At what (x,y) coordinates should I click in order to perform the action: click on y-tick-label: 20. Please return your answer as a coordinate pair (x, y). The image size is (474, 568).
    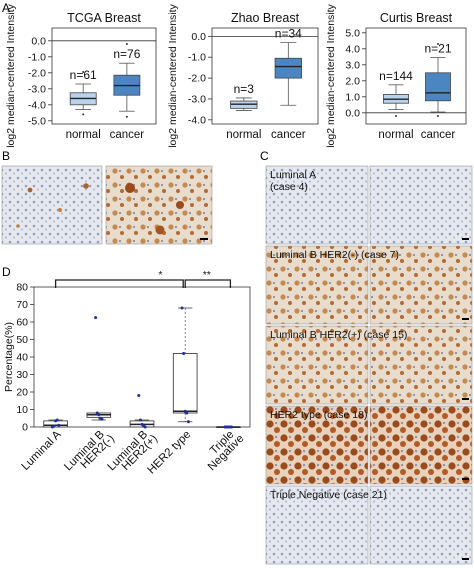
    Looking at the image, I should click on (22, 393).